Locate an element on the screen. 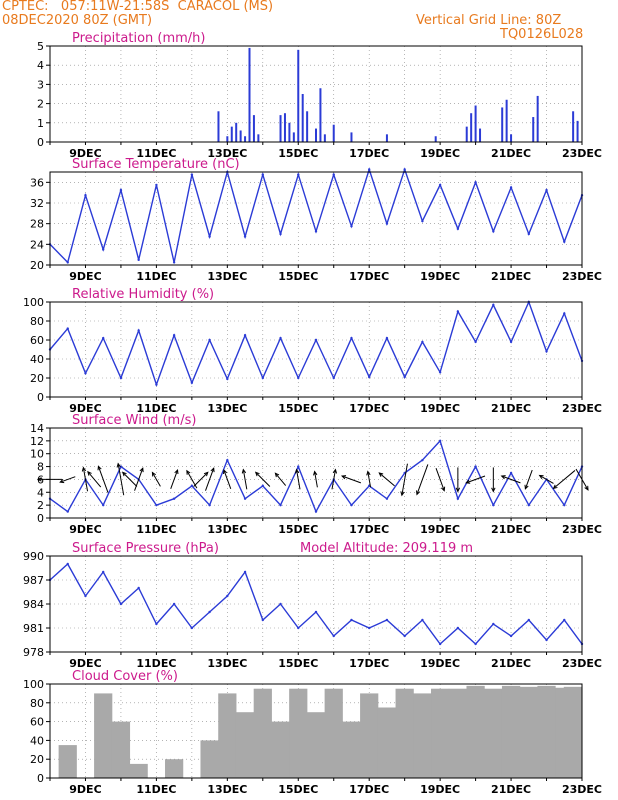 This screenshot has width=618, height=800. panel-title: Surface Pressure (hPa) is located at coordinates (145, 548).